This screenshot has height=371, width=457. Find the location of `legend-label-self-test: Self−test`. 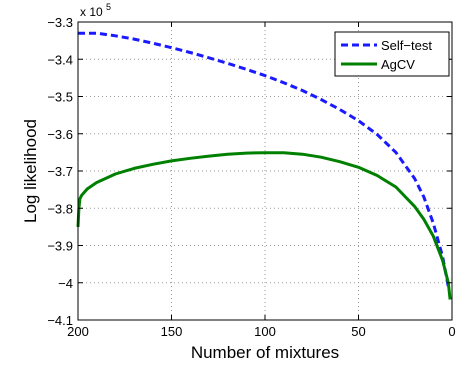

legend-label-self-test: Self−test is located at coordinates (406, 45).